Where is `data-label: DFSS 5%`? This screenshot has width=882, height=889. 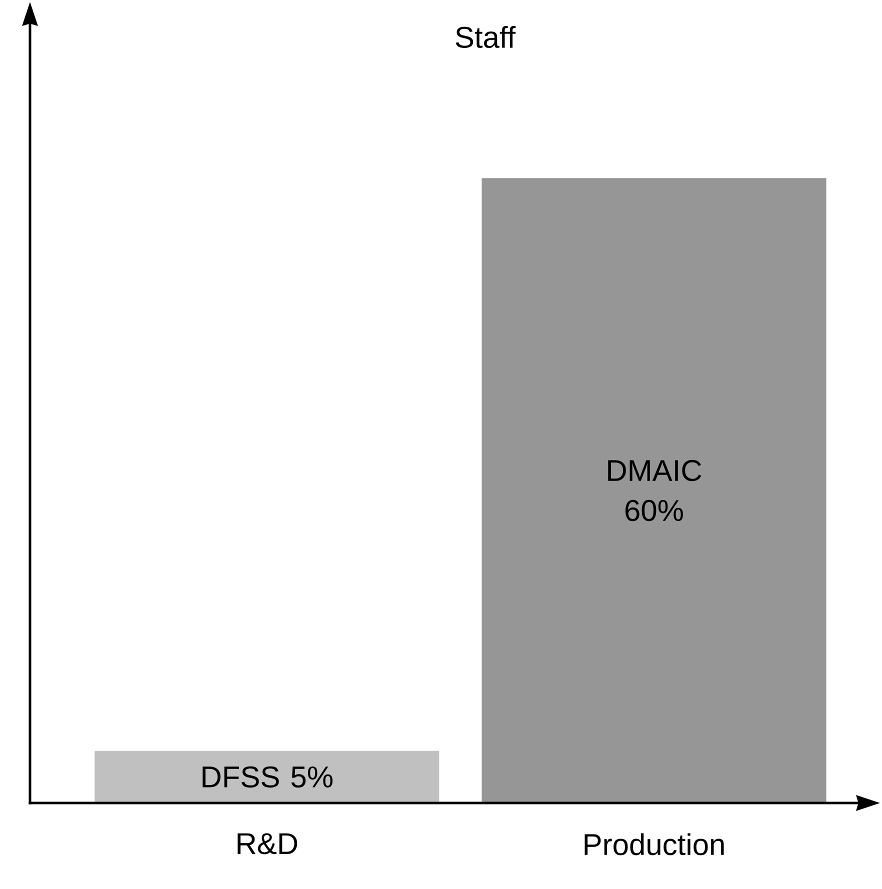 data-label: DFSS 5% is located at coordinates (267, 777).